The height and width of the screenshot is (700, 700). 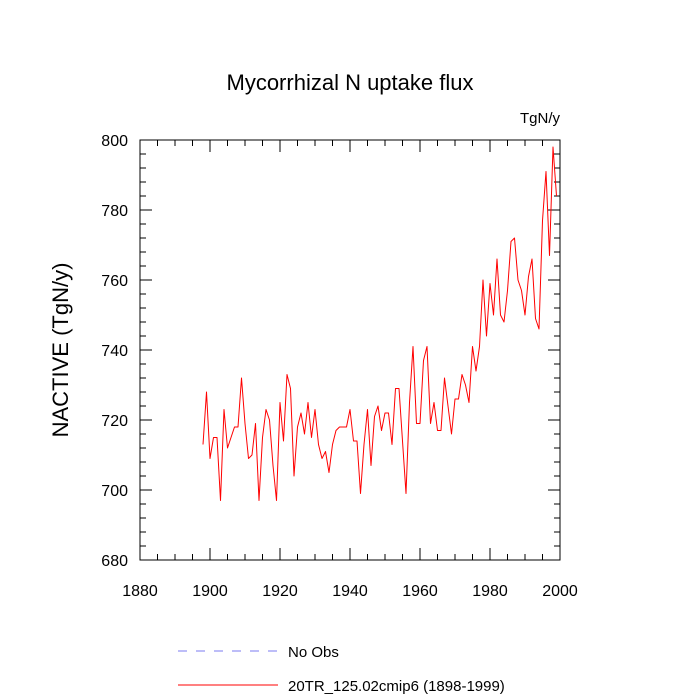 I want to click on x-tick-label: 1920, so click(x=280, y=591).